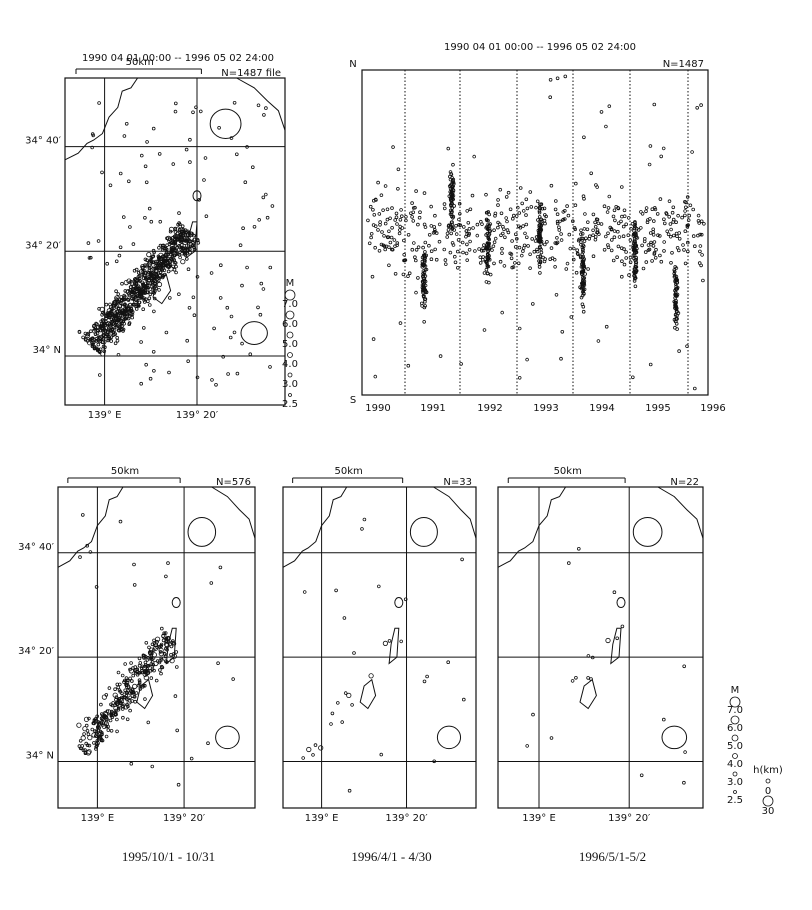  Describe the element at coordinates (377, 408) in the screenshot. I see `year-label: 1990` at that location.